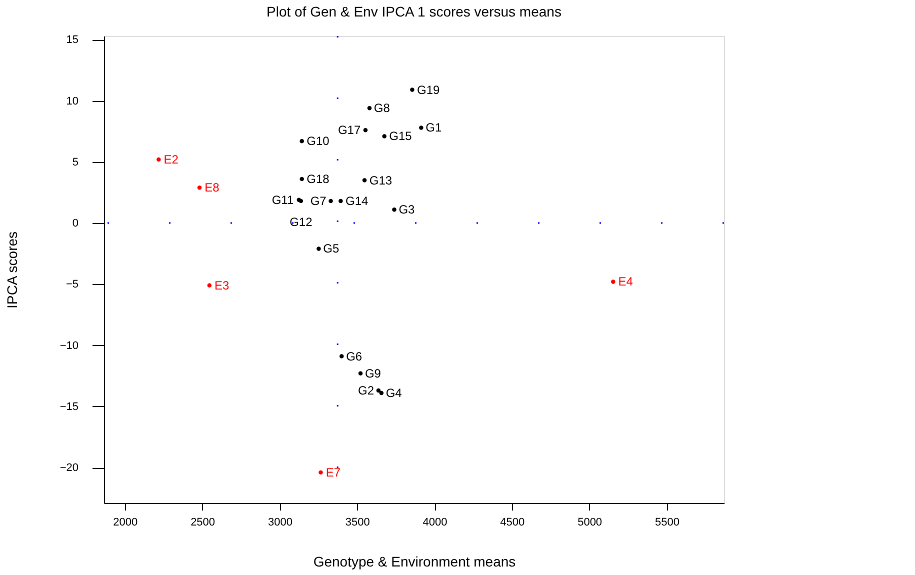 Image resolution: width=915 pixels, height=575 pixels. Describe the element at coordinates (333, 472) in the screenshot. I see `data-label: E7` at that location.